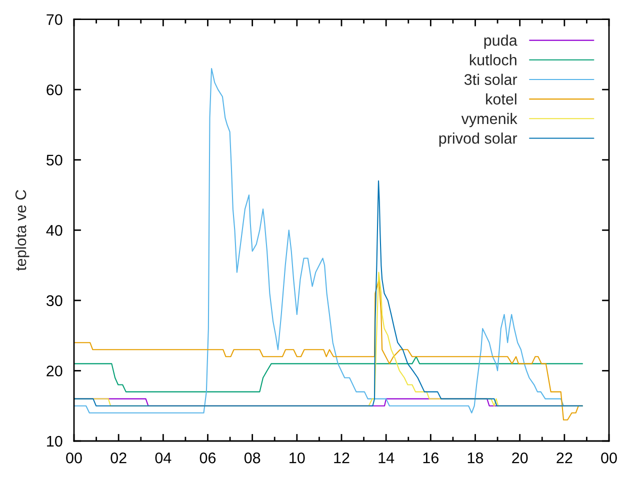  What do you see at coordinates (564, 458) in the screenshot?
I see `x-tick-label: 22` at bounding box center [564, 458].